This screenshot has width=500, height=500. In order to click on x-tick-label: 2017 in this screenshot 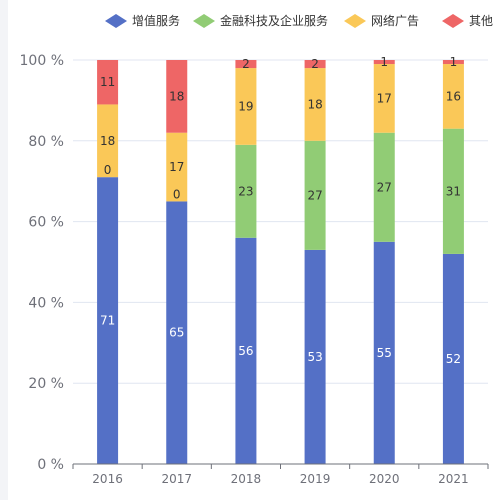, I will do `click(176, 479)`.